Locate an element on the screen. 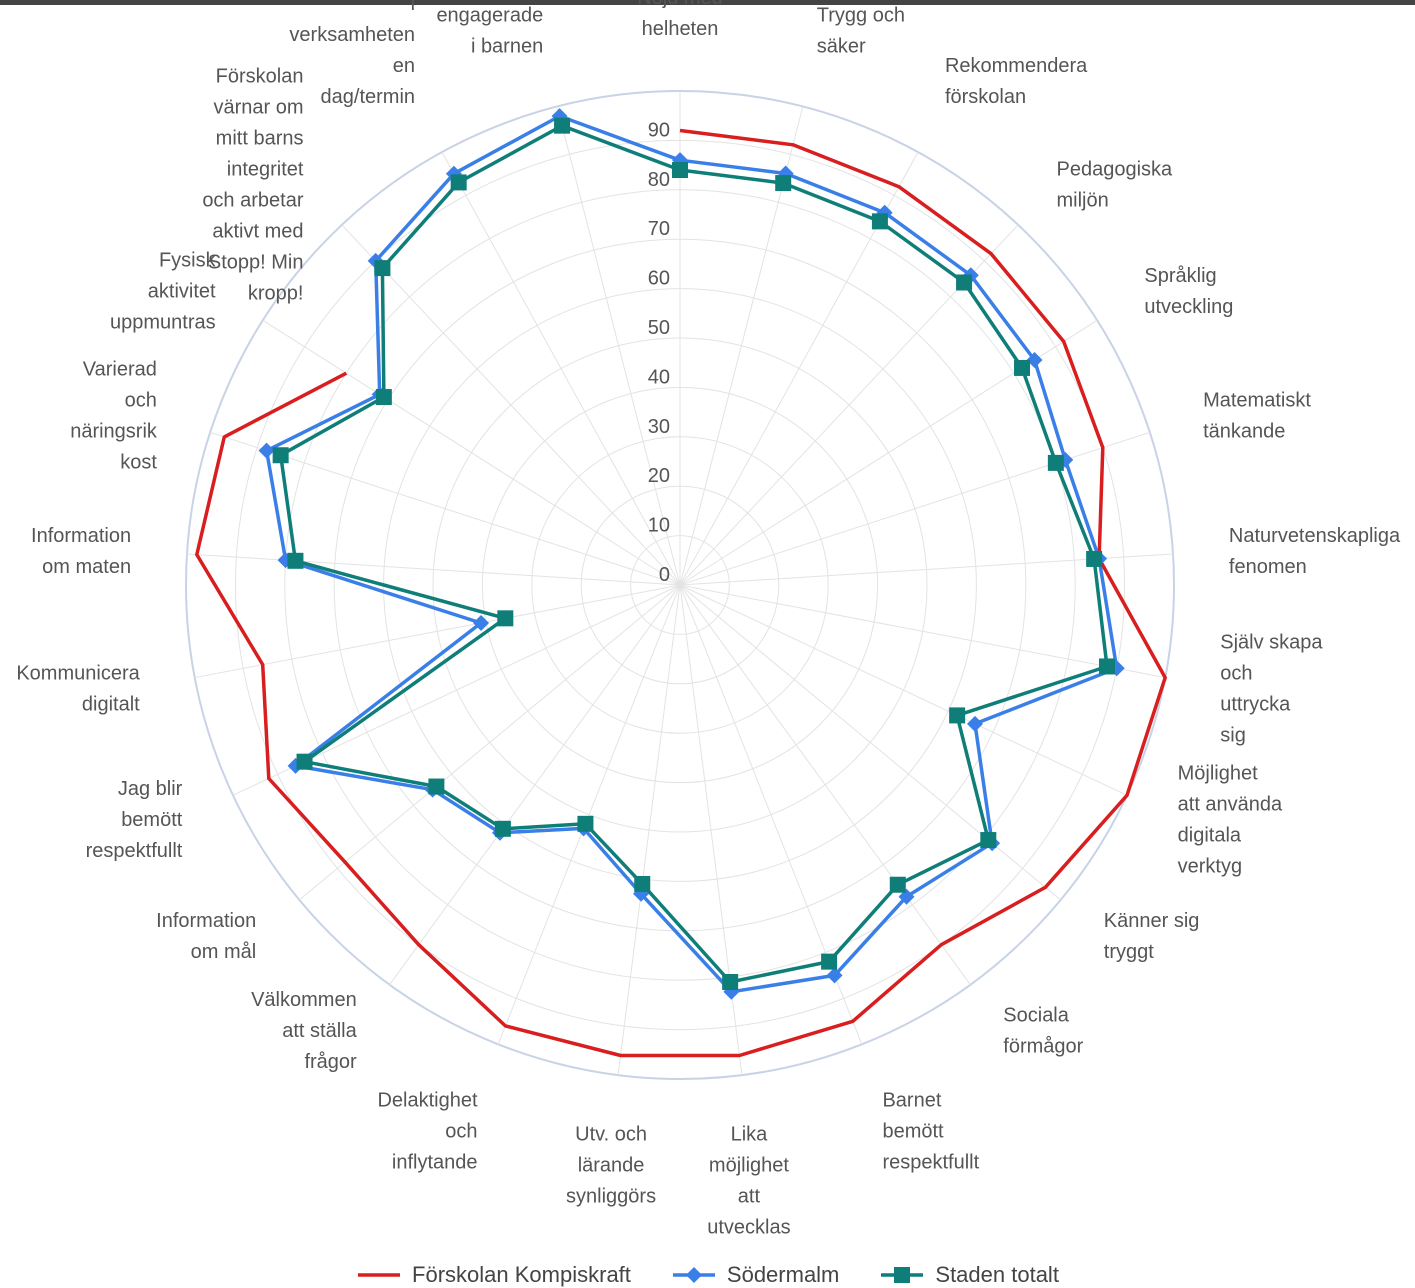  tick-label: 70 is located at coordinates (659, 229).